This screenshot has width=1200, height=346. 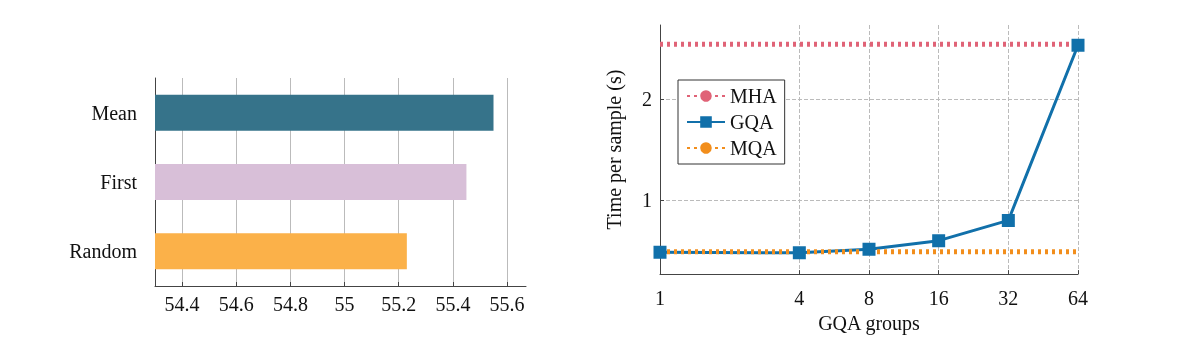 What do you see at coordinates (869, 298) in the screenshot?
I see `x-tick-label: 8` at bounding box center [869, 298].